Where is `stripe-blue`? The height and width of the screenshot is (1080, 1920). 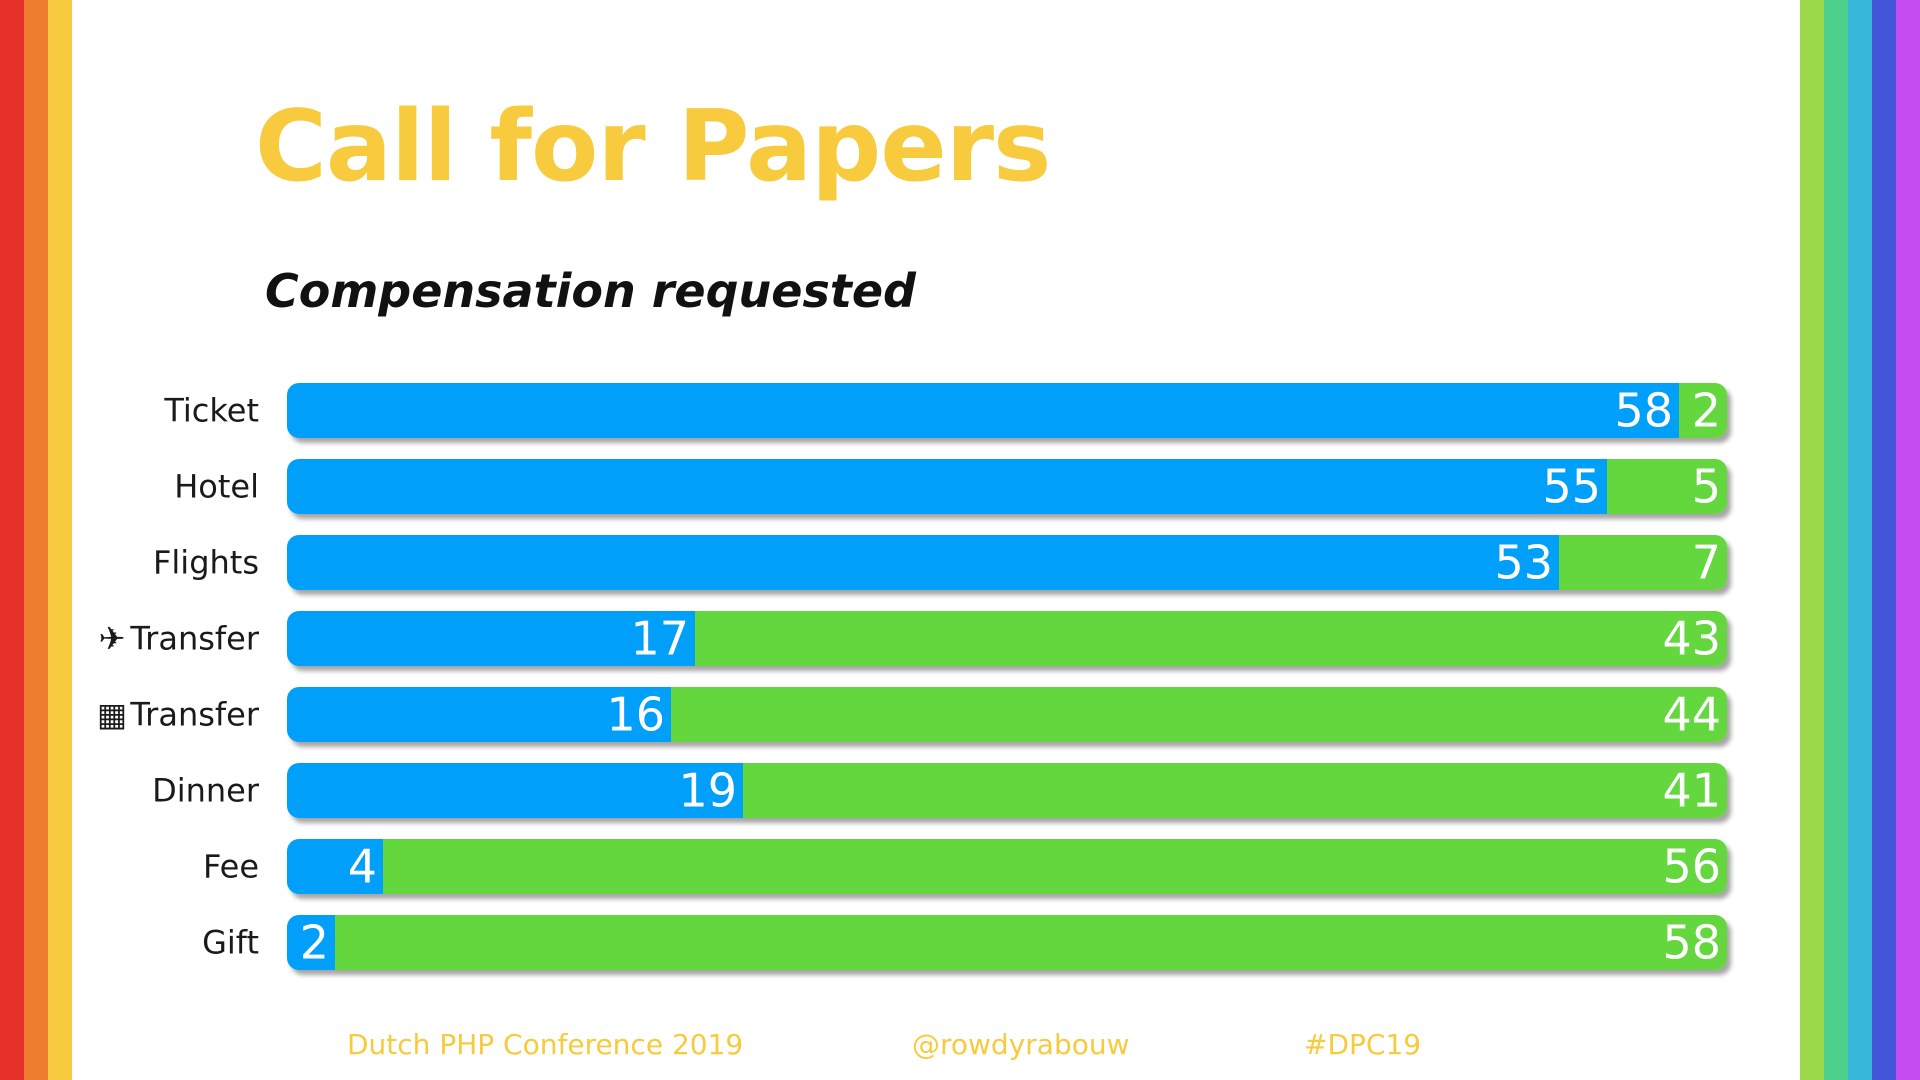
stripe-blue is located at coordinates (1884, 540).